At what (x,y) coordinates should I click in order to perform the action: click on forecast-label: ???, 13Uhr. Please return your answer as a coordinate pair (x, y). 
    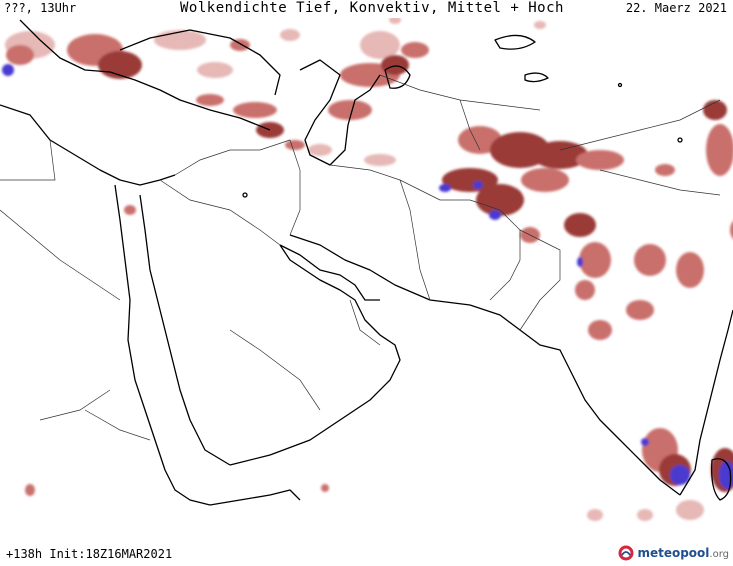
    Looking at the image, I should click on (40, 8).